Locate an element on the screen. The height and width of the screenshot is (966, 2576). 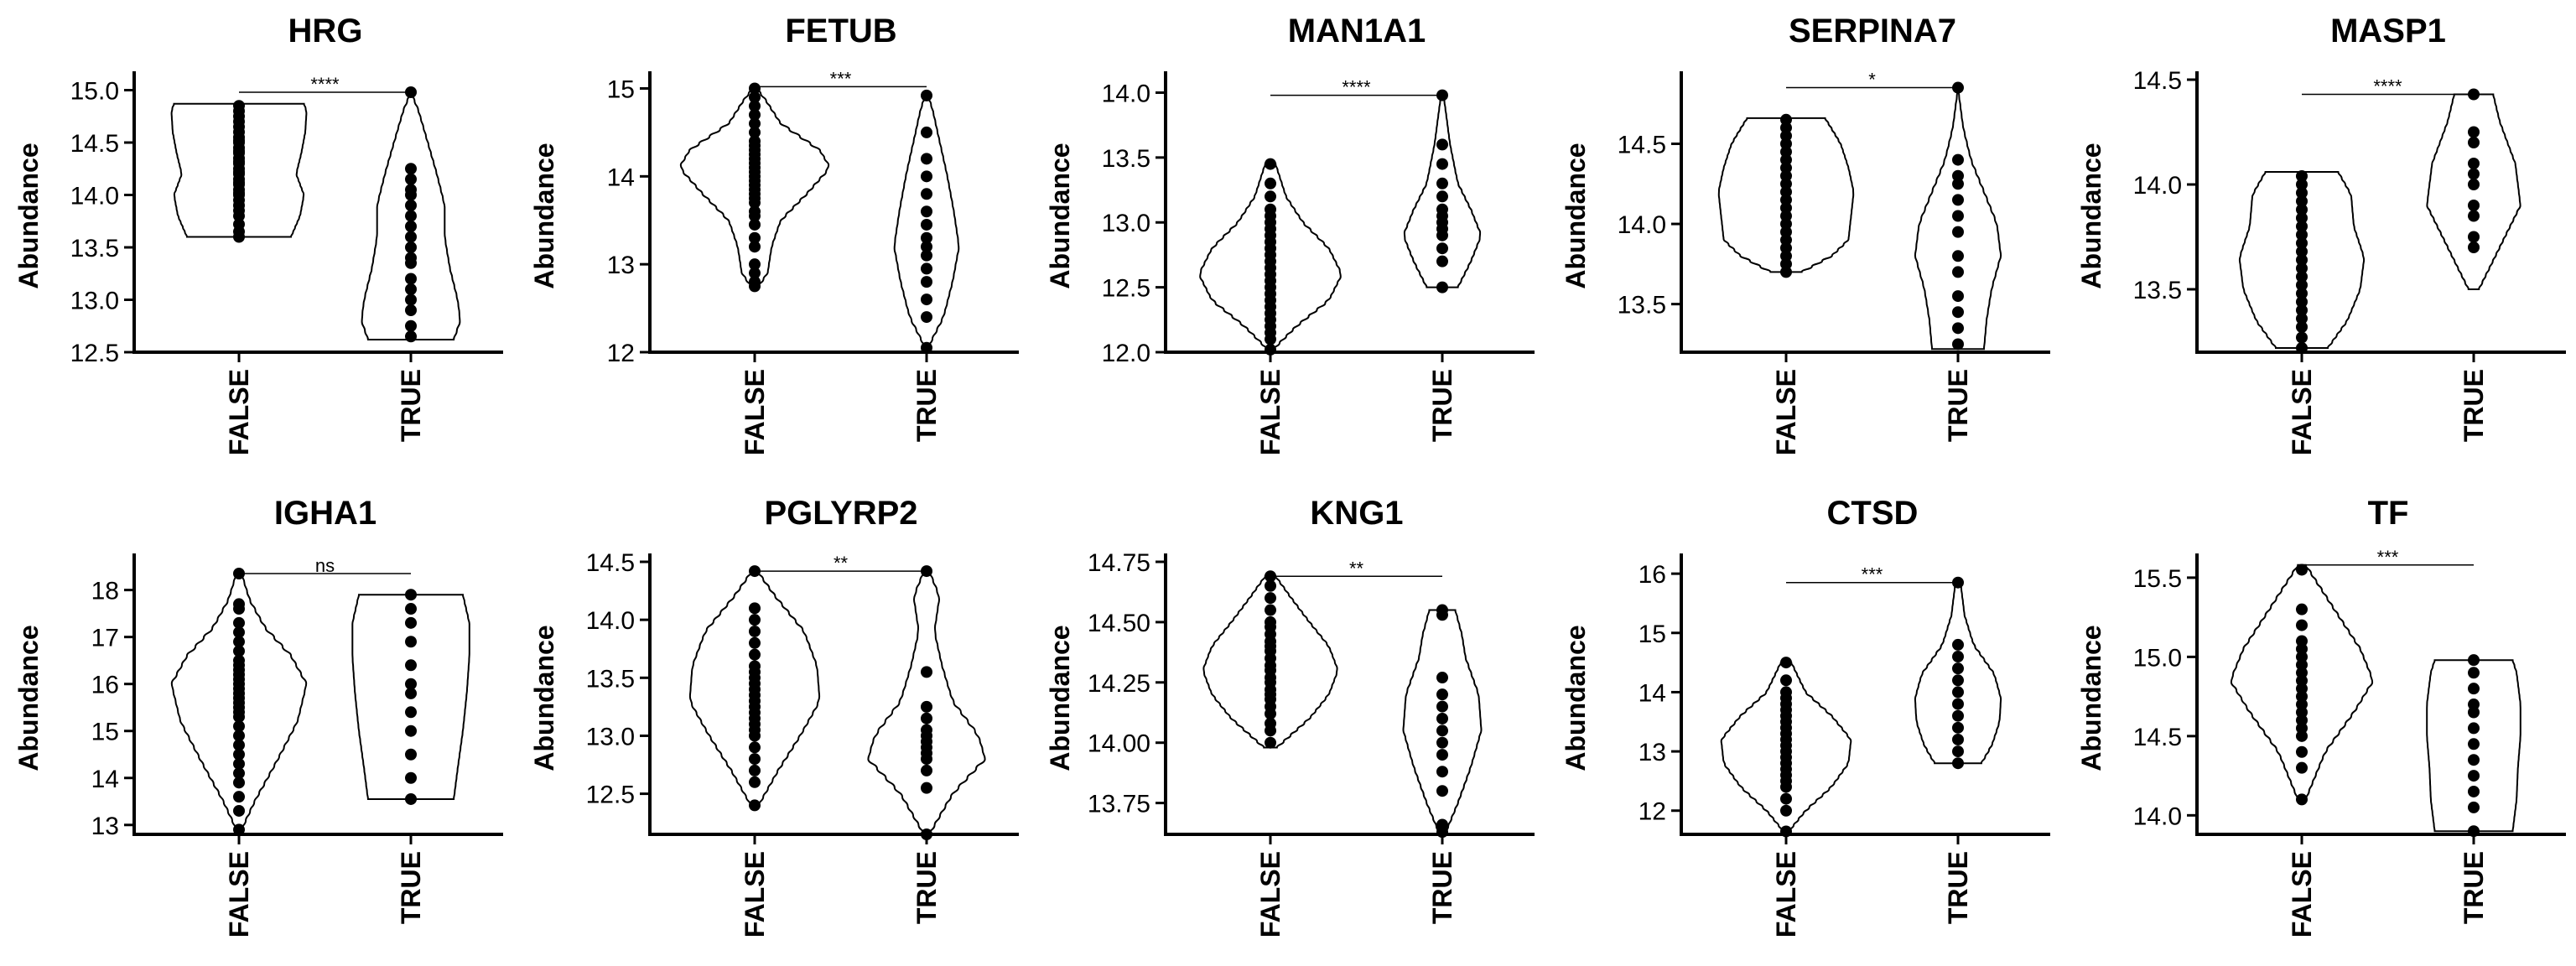
y-tick-label: 15.0 is located at coordinates (2157, 658).